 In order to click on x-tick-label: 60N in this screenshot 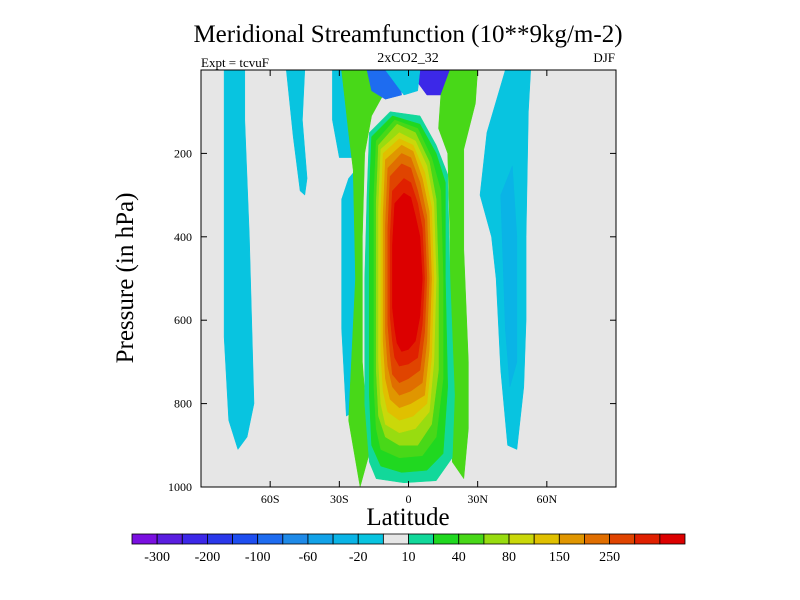, I will do `click(546, 499)`.